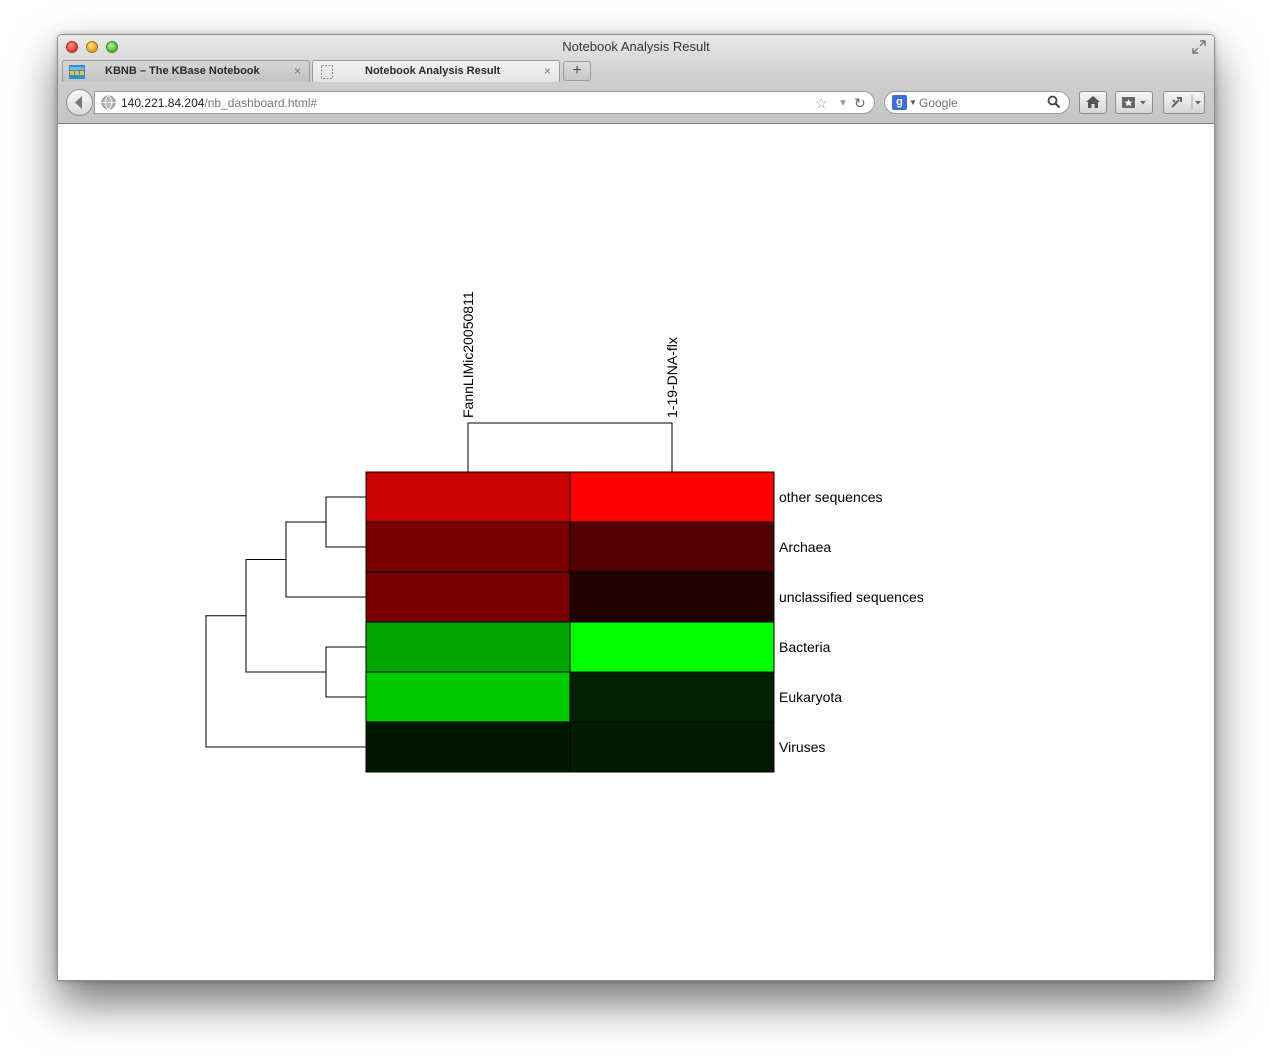 The height and width of the screenshot is (1059, 1270). I want to click on bookmarks-icon, so click(1134, 102).